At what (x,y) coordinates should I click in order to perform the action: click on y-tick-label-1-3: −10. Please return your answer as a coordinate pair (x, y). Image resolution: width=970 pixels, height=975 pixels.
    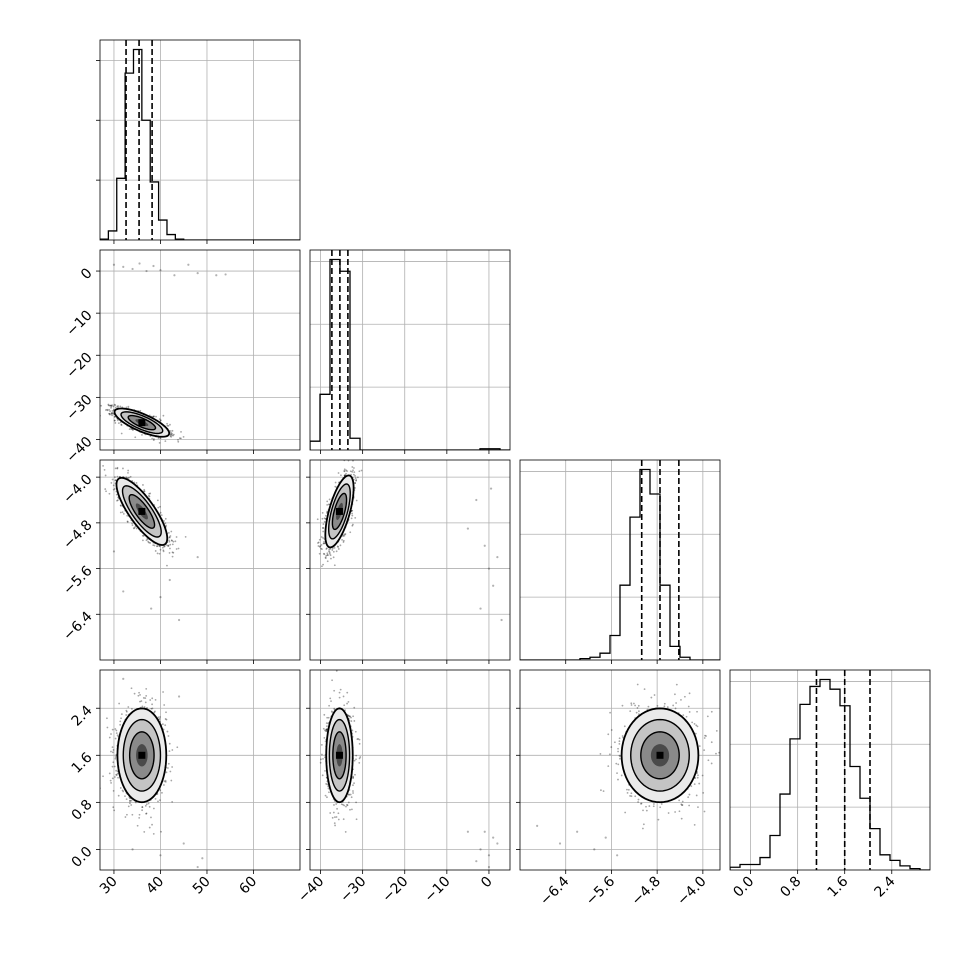
    Looking at the image, I should click on (79, 324).